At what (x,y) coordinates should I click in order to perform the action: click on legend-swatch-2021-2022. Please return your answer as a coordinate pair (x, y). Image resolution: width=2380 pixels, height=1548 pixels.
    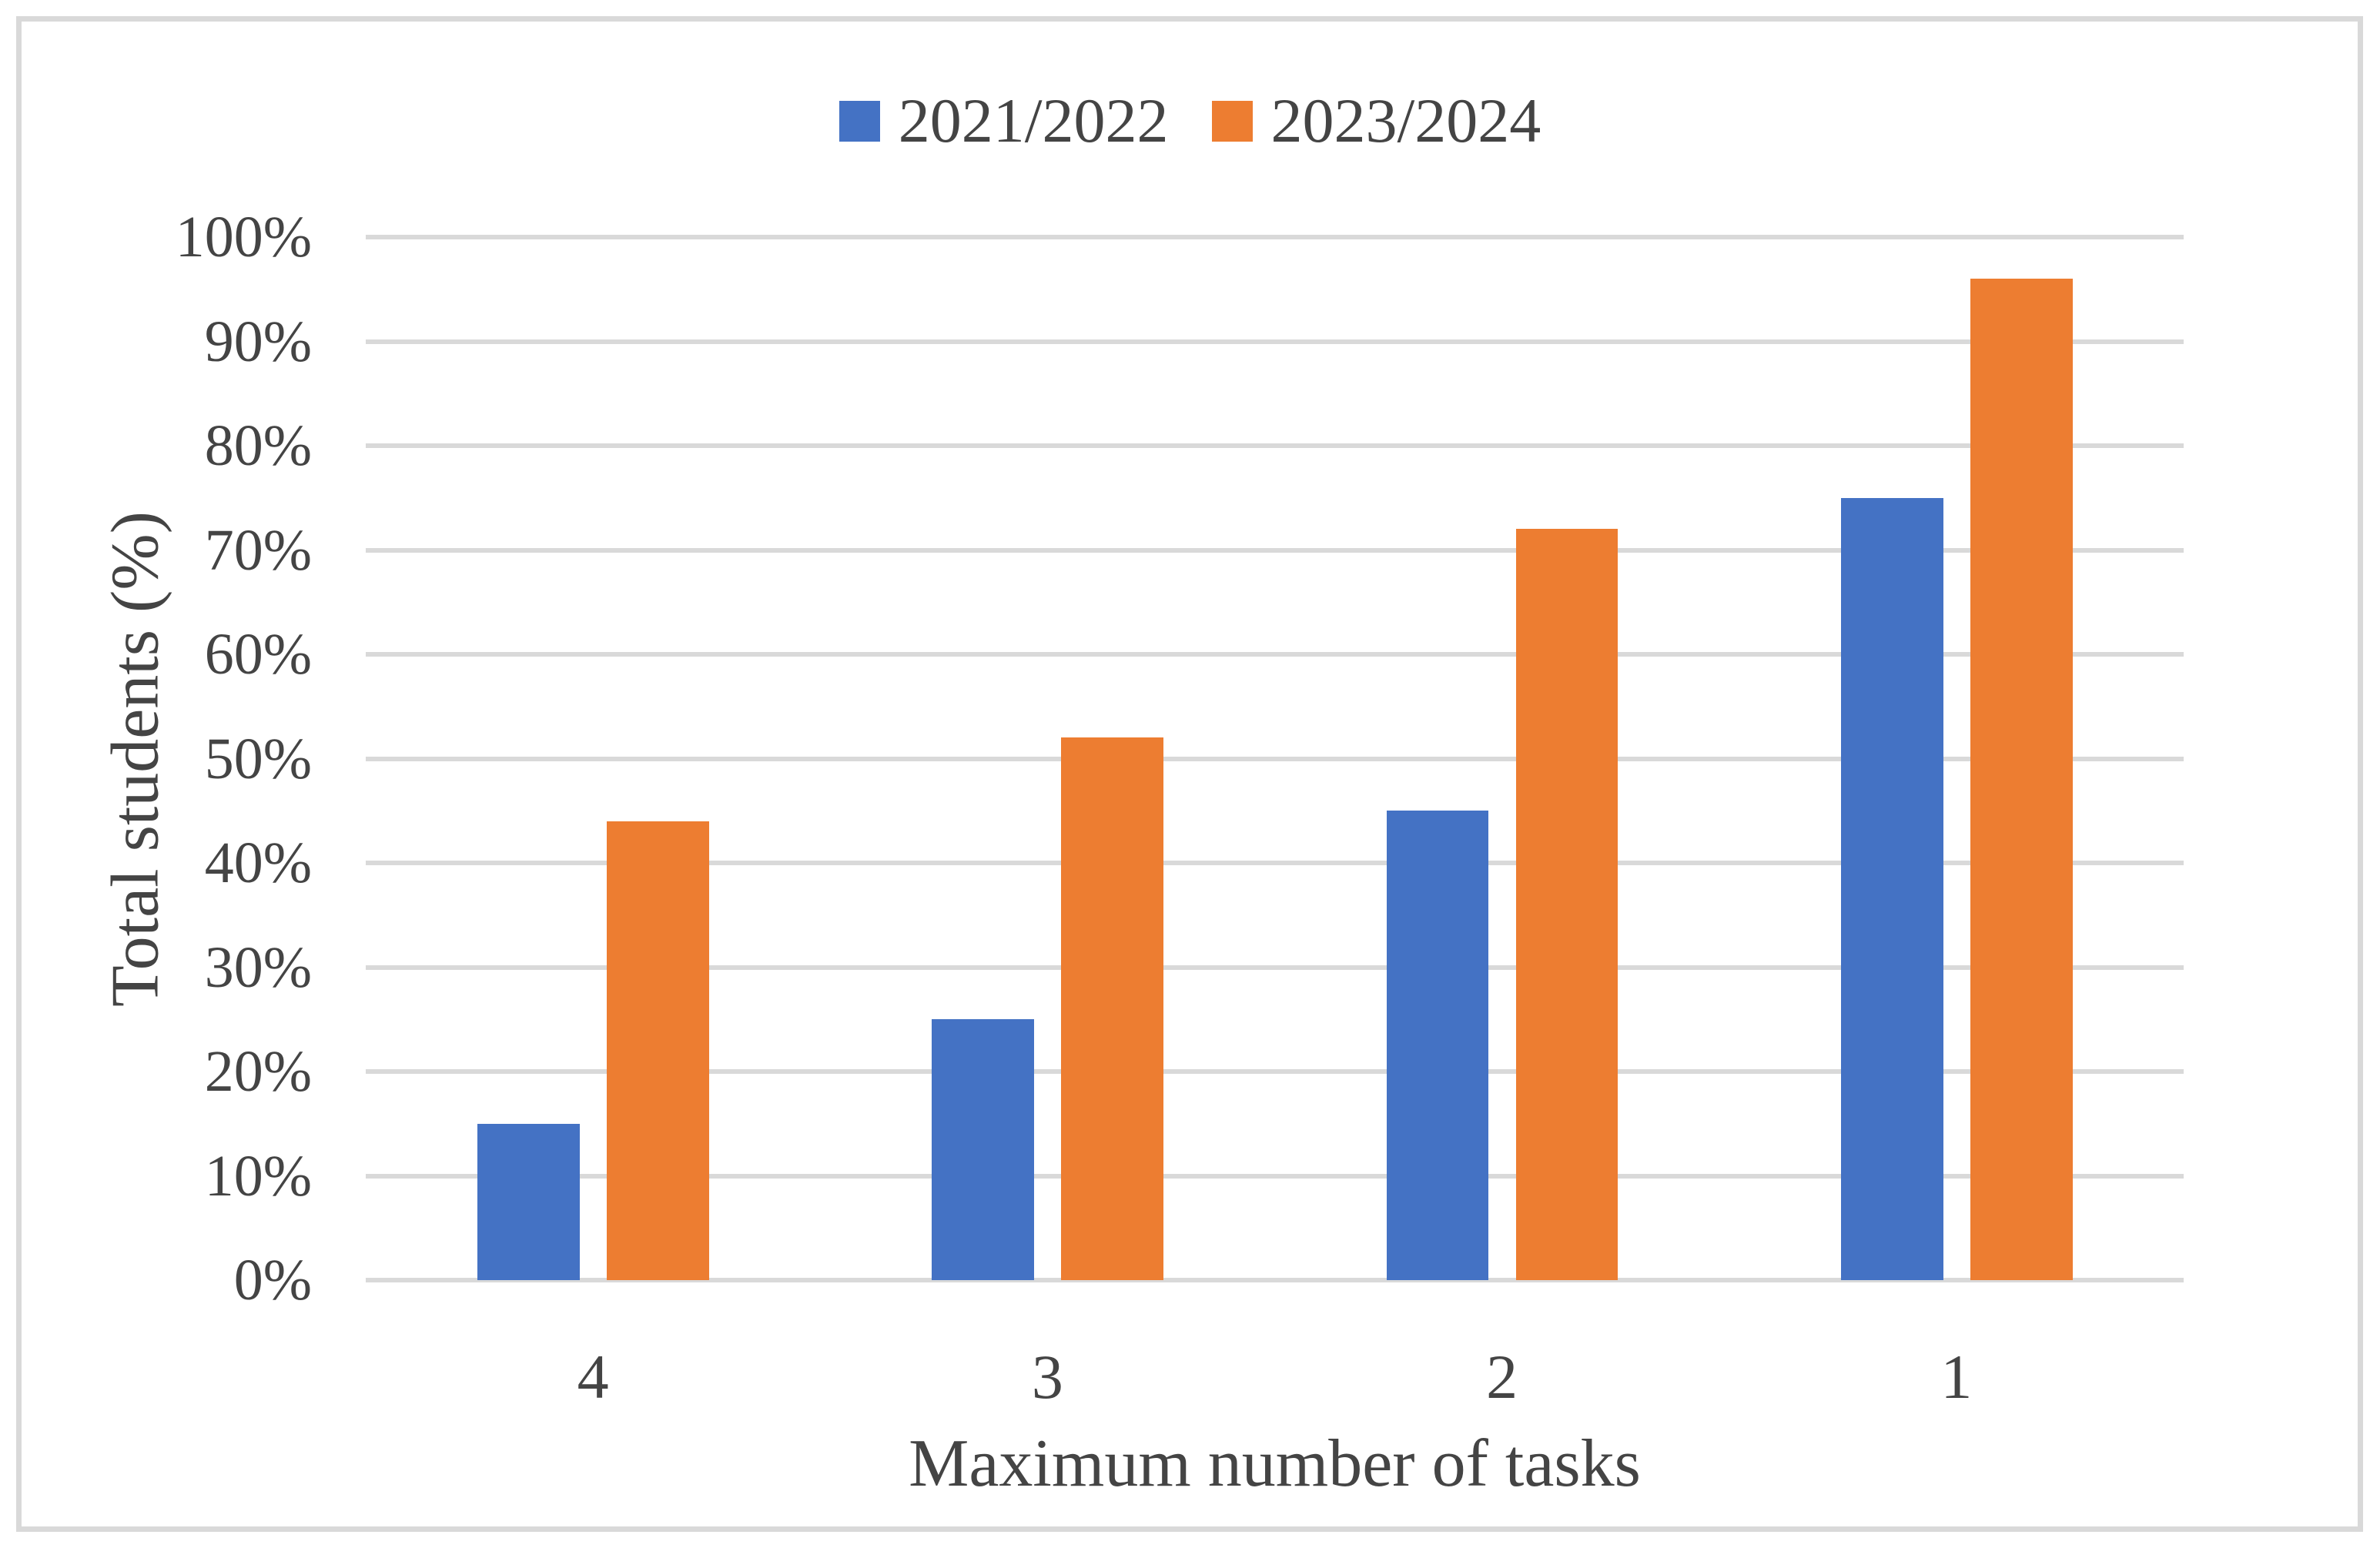
    Looking at the image, I should click on (859, 121).